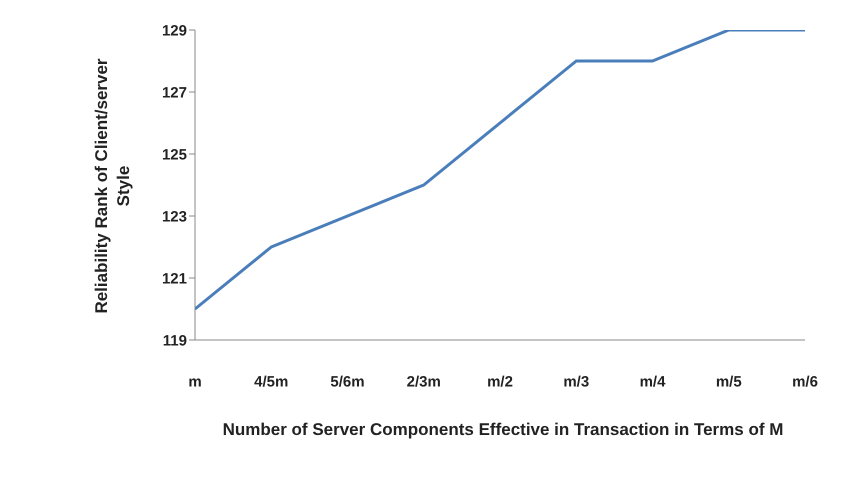 This screenshot has height=478, width=847. I want to click on x-tick-label: m/3, so click(576, 382).